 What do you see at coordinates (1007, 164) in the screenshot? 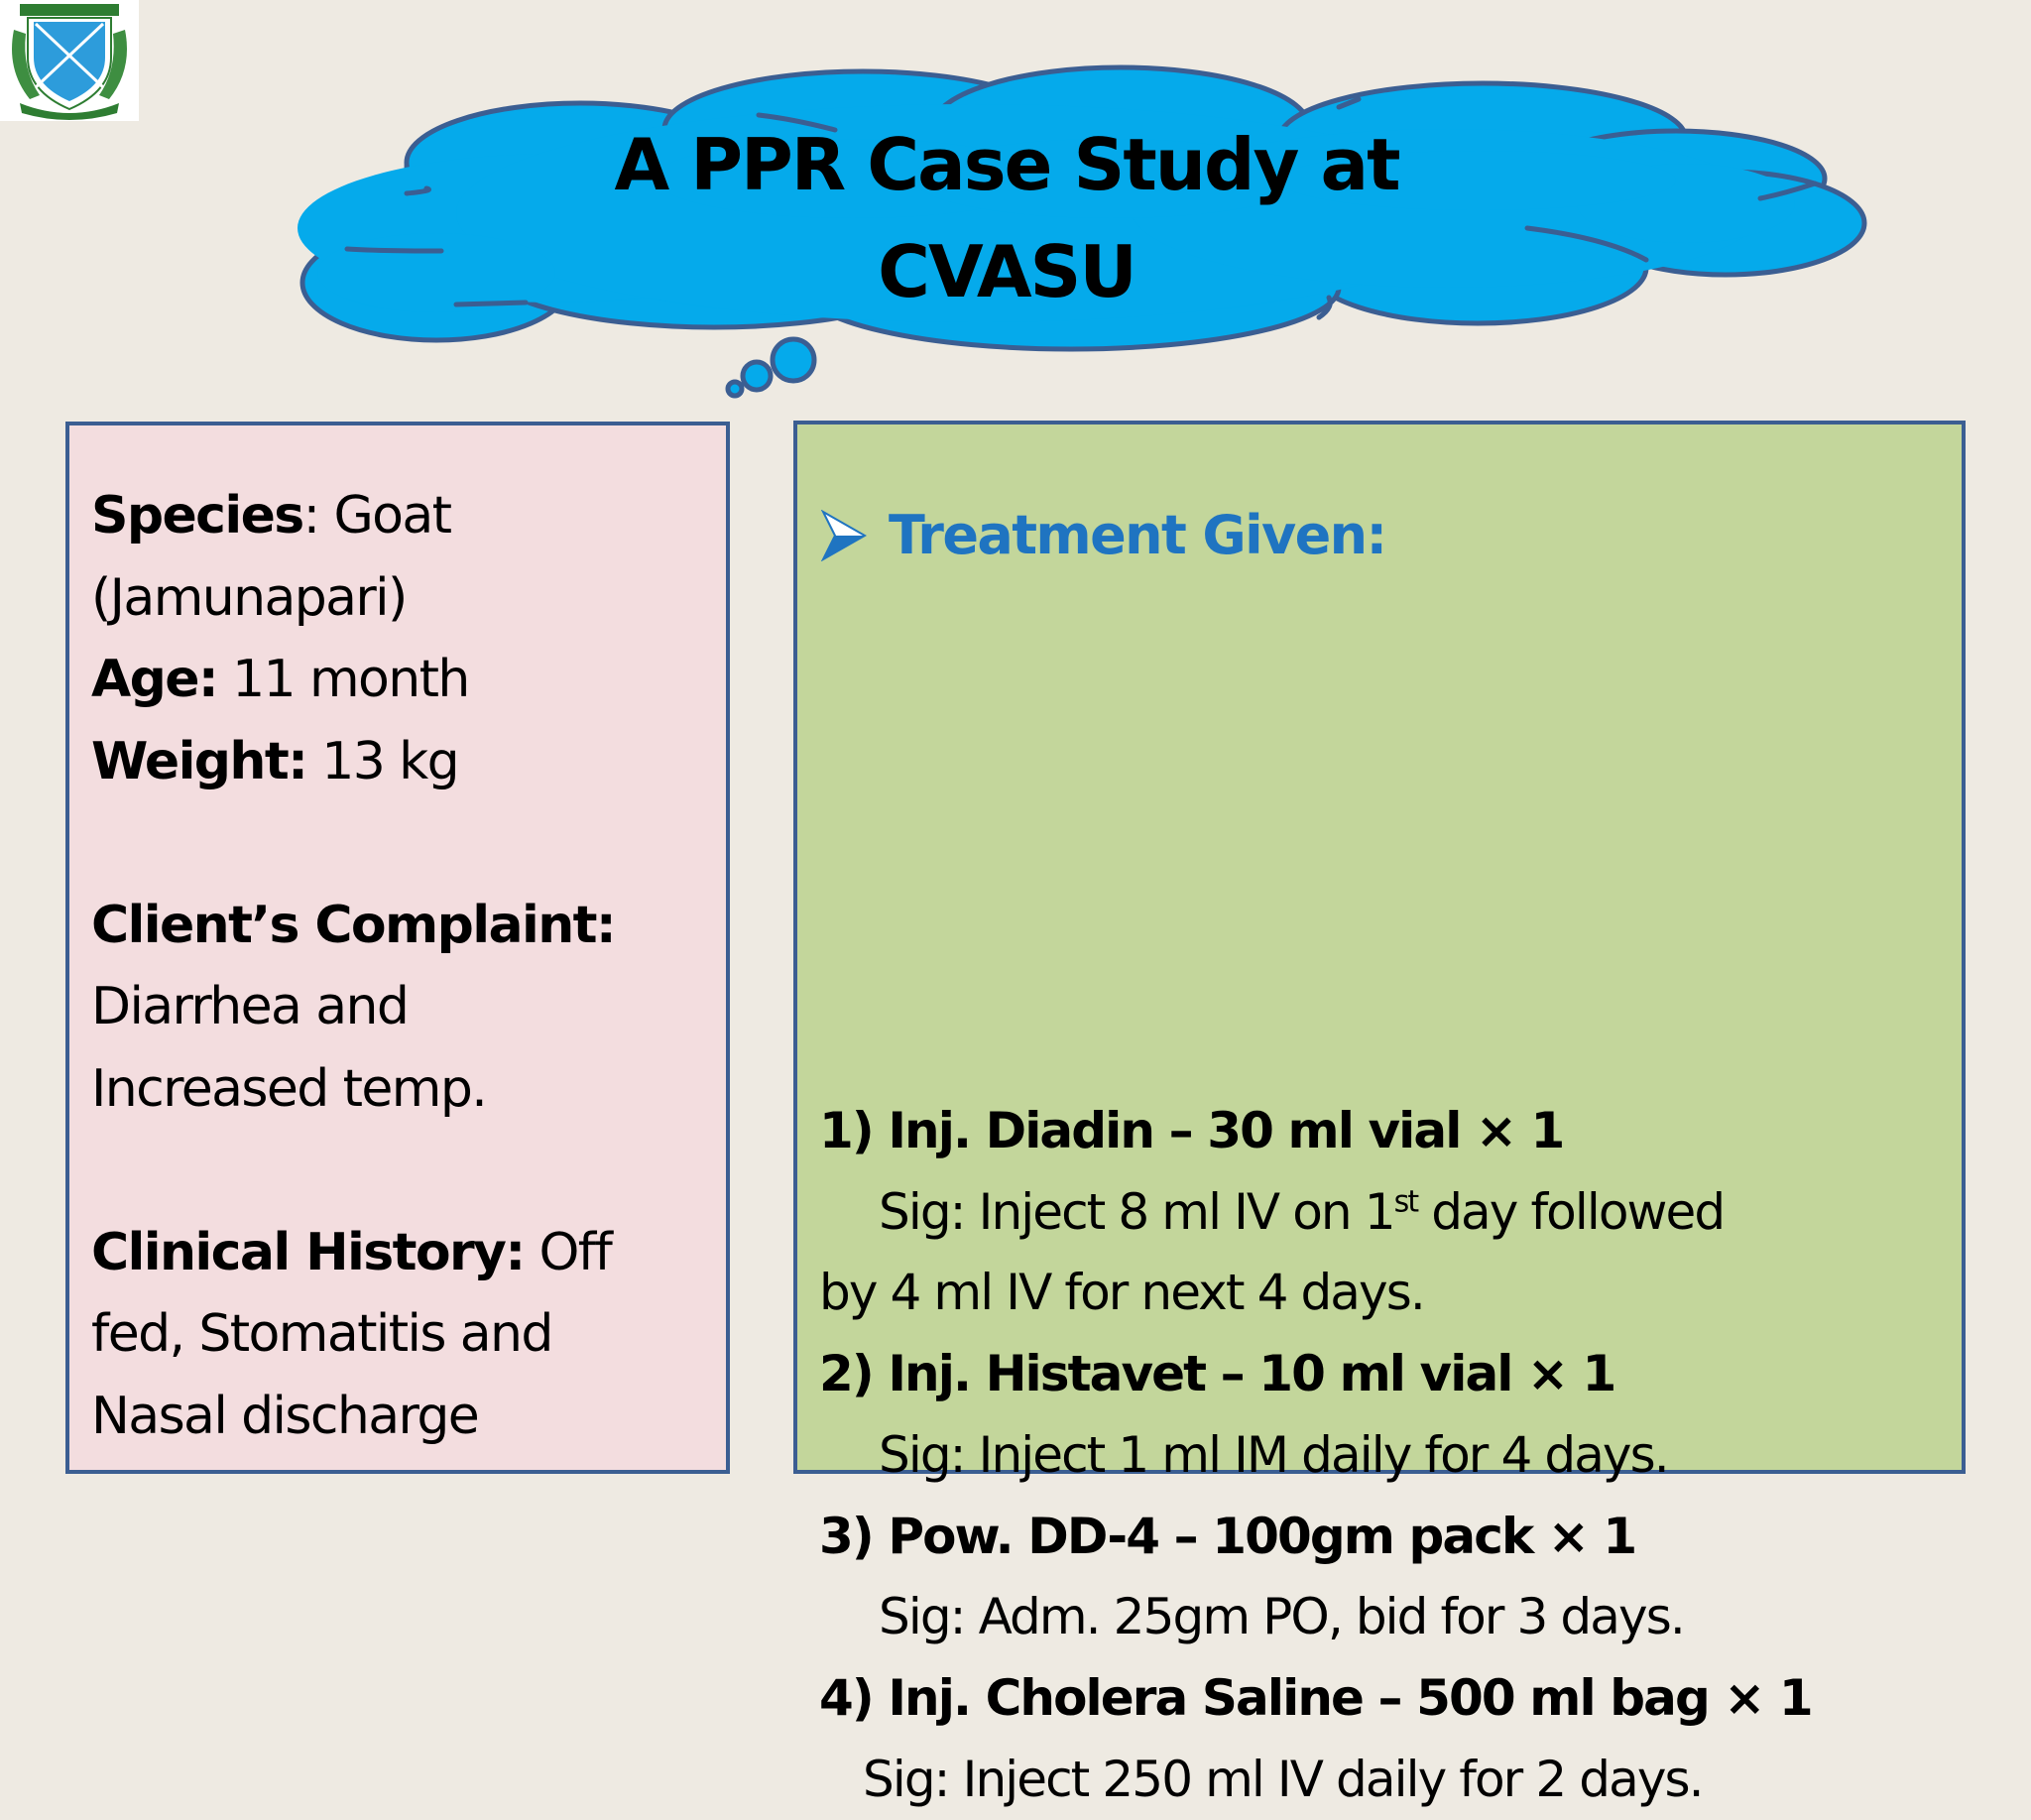
I see `title-line-1: A PPR Case Study at` at bounding box center [1007, 164].